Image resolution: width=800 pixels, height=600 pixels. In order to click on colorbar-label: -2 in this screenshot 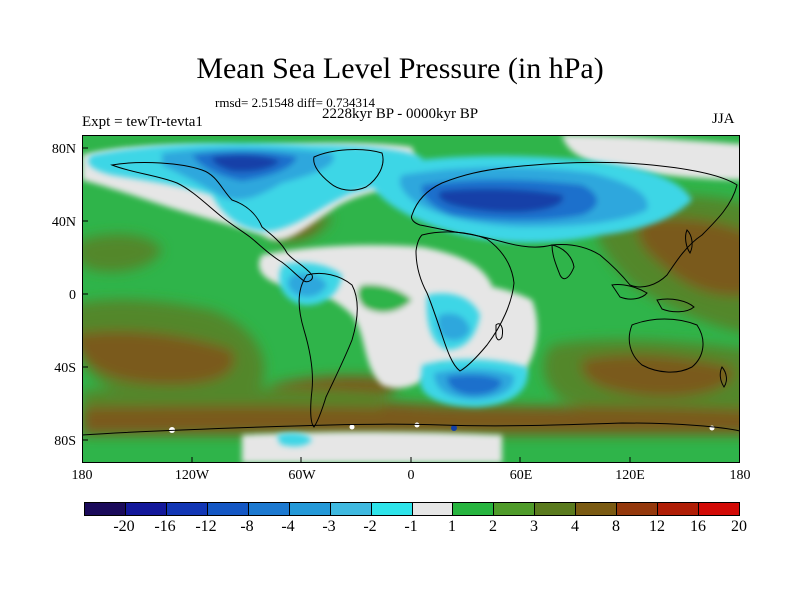, I will do `click(370, 526)`.